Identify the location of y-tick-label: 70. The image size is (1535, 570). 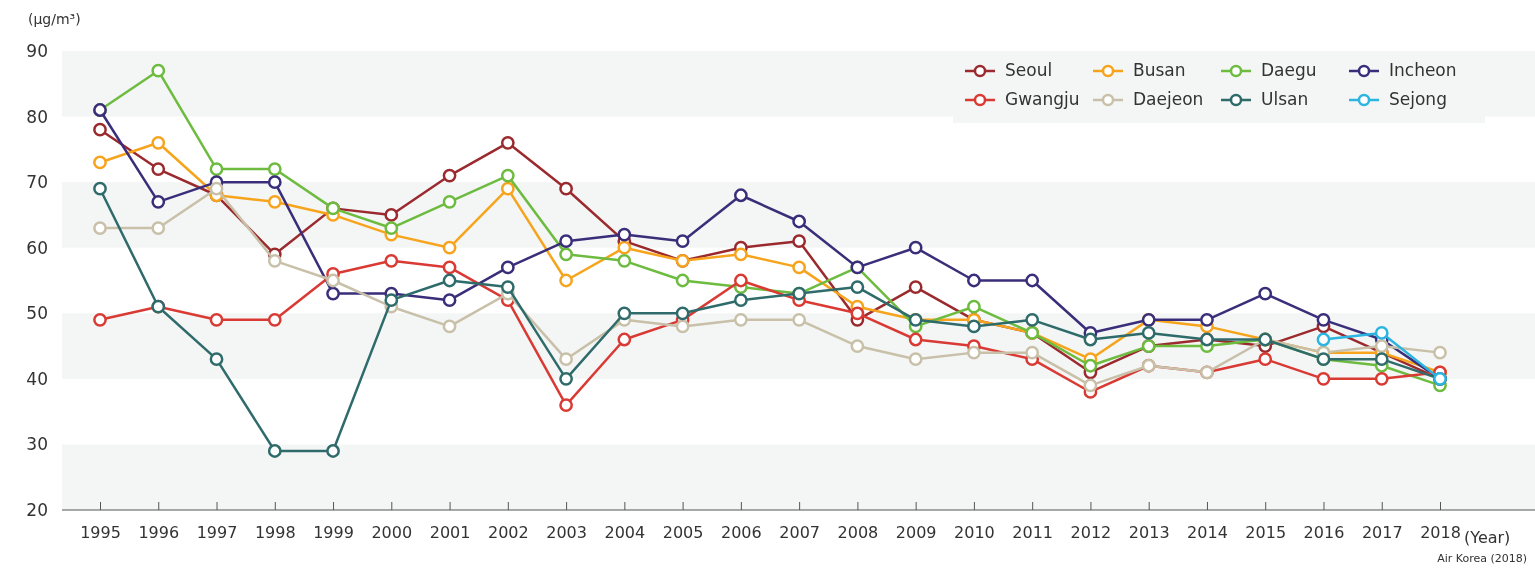
(37, 182).